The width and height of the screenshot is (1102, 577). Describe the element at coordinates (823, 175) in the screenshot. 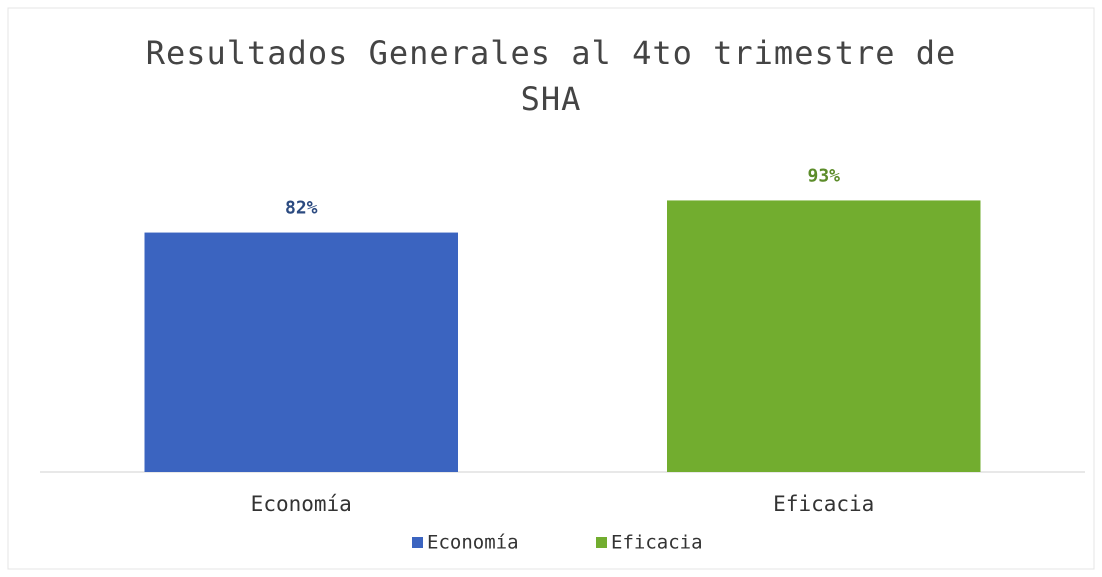

I see `data-label: 93%` at that location.